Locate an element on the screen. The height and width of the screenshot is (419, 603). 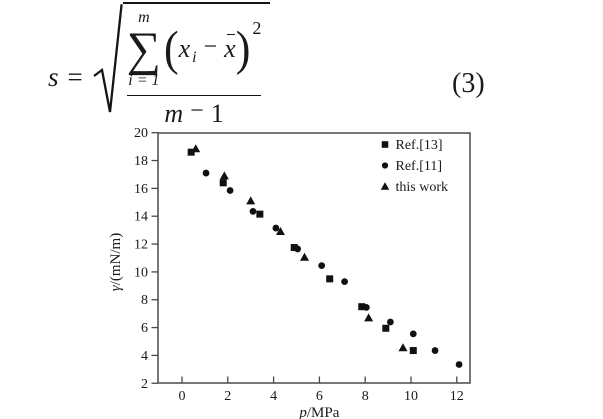
sum-upper-limit: m is located at coordinates (144, 17).